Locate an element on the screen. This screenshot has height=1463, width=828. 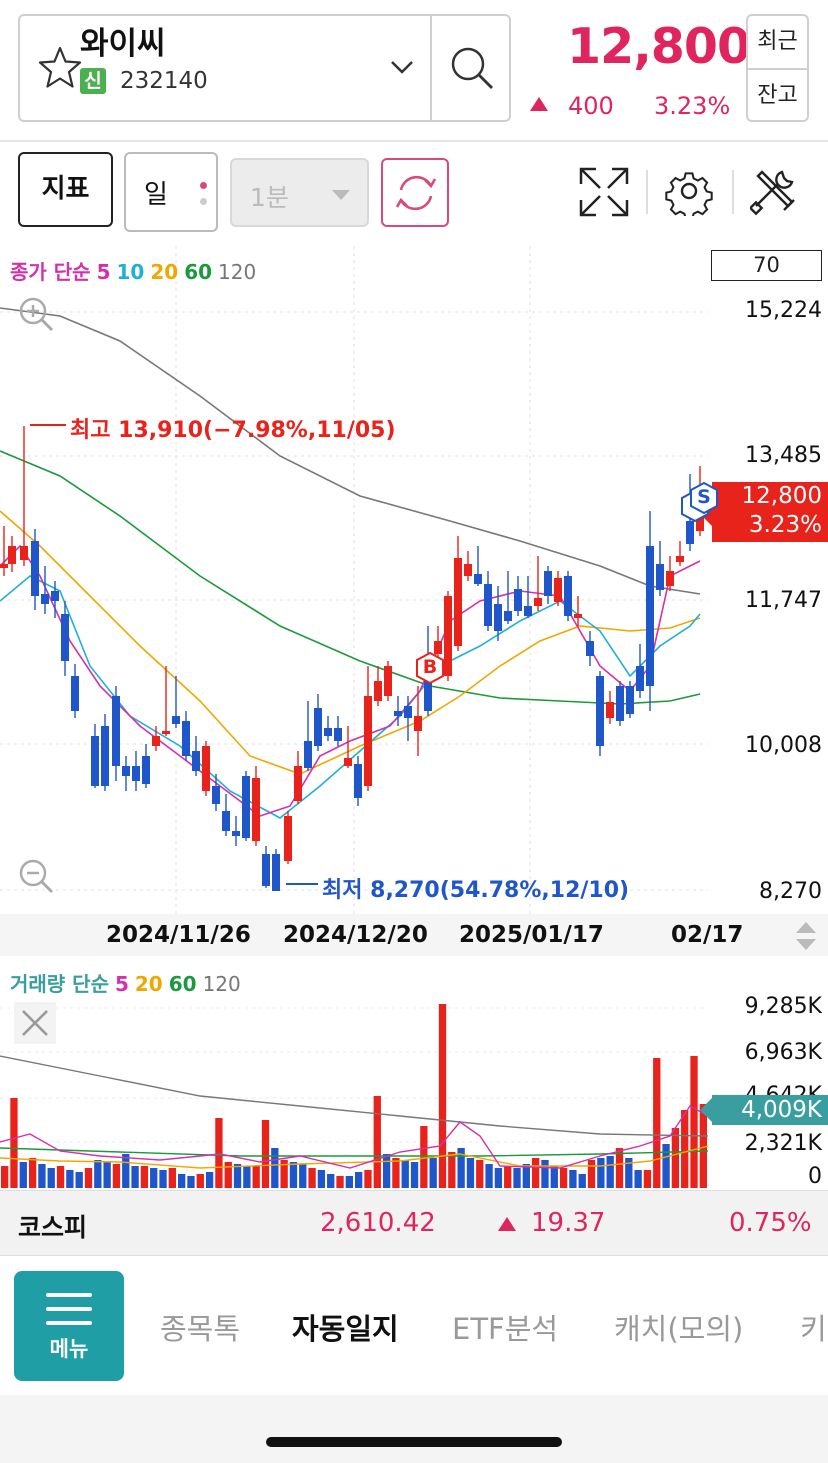
volume-axis-label: 6,963K is located at coordinates (783, 1052).